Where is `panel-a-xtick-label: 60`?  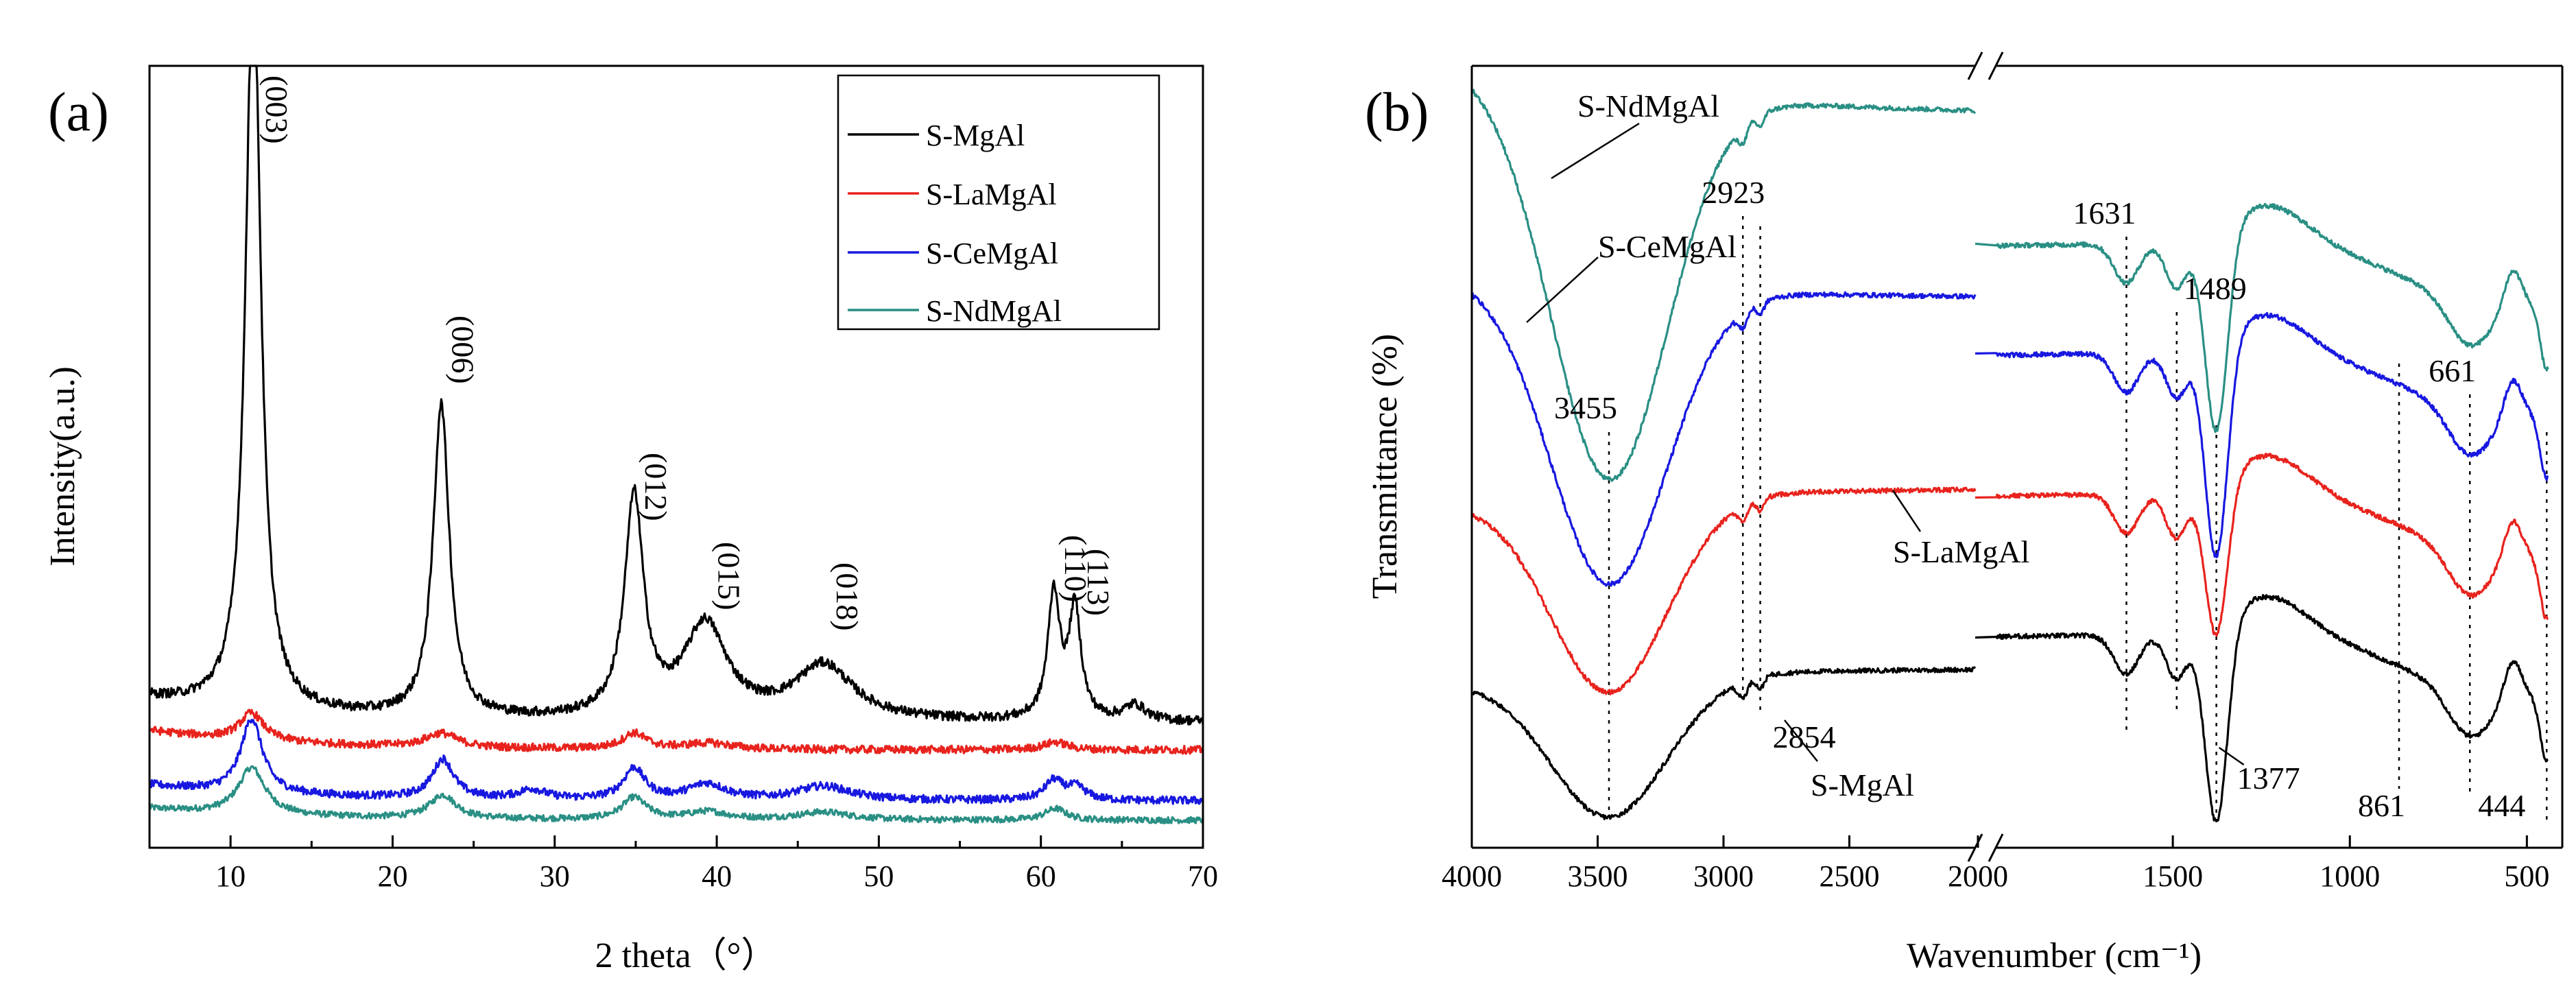
panel-a-xtick-label: 60 is located at coordinates (1041, 876).